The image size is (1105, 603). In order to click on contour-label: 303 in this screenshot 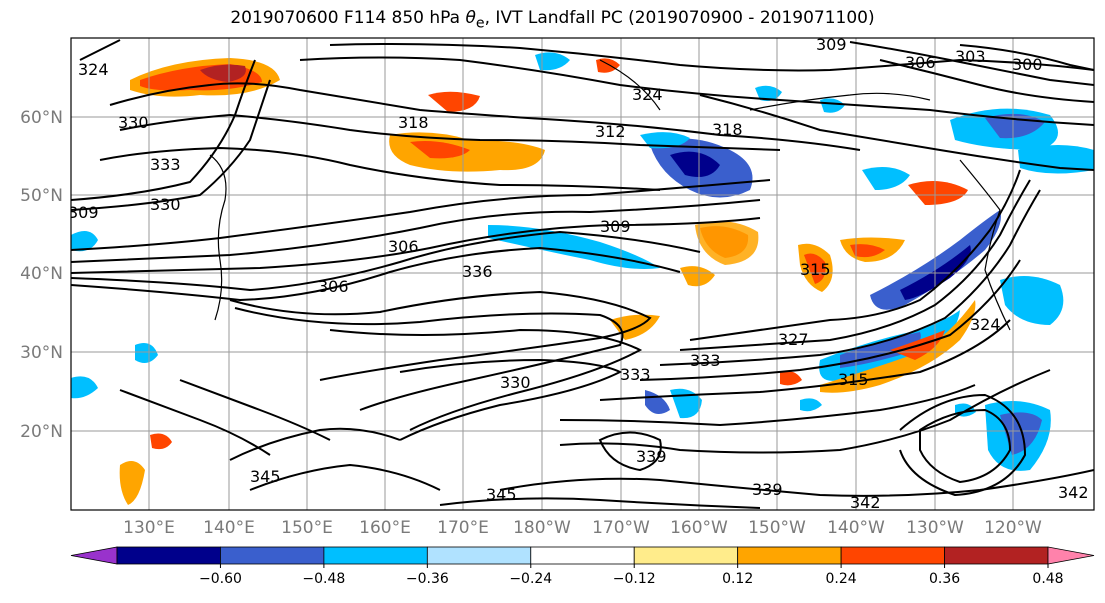, I will do `click(970, 56)`.